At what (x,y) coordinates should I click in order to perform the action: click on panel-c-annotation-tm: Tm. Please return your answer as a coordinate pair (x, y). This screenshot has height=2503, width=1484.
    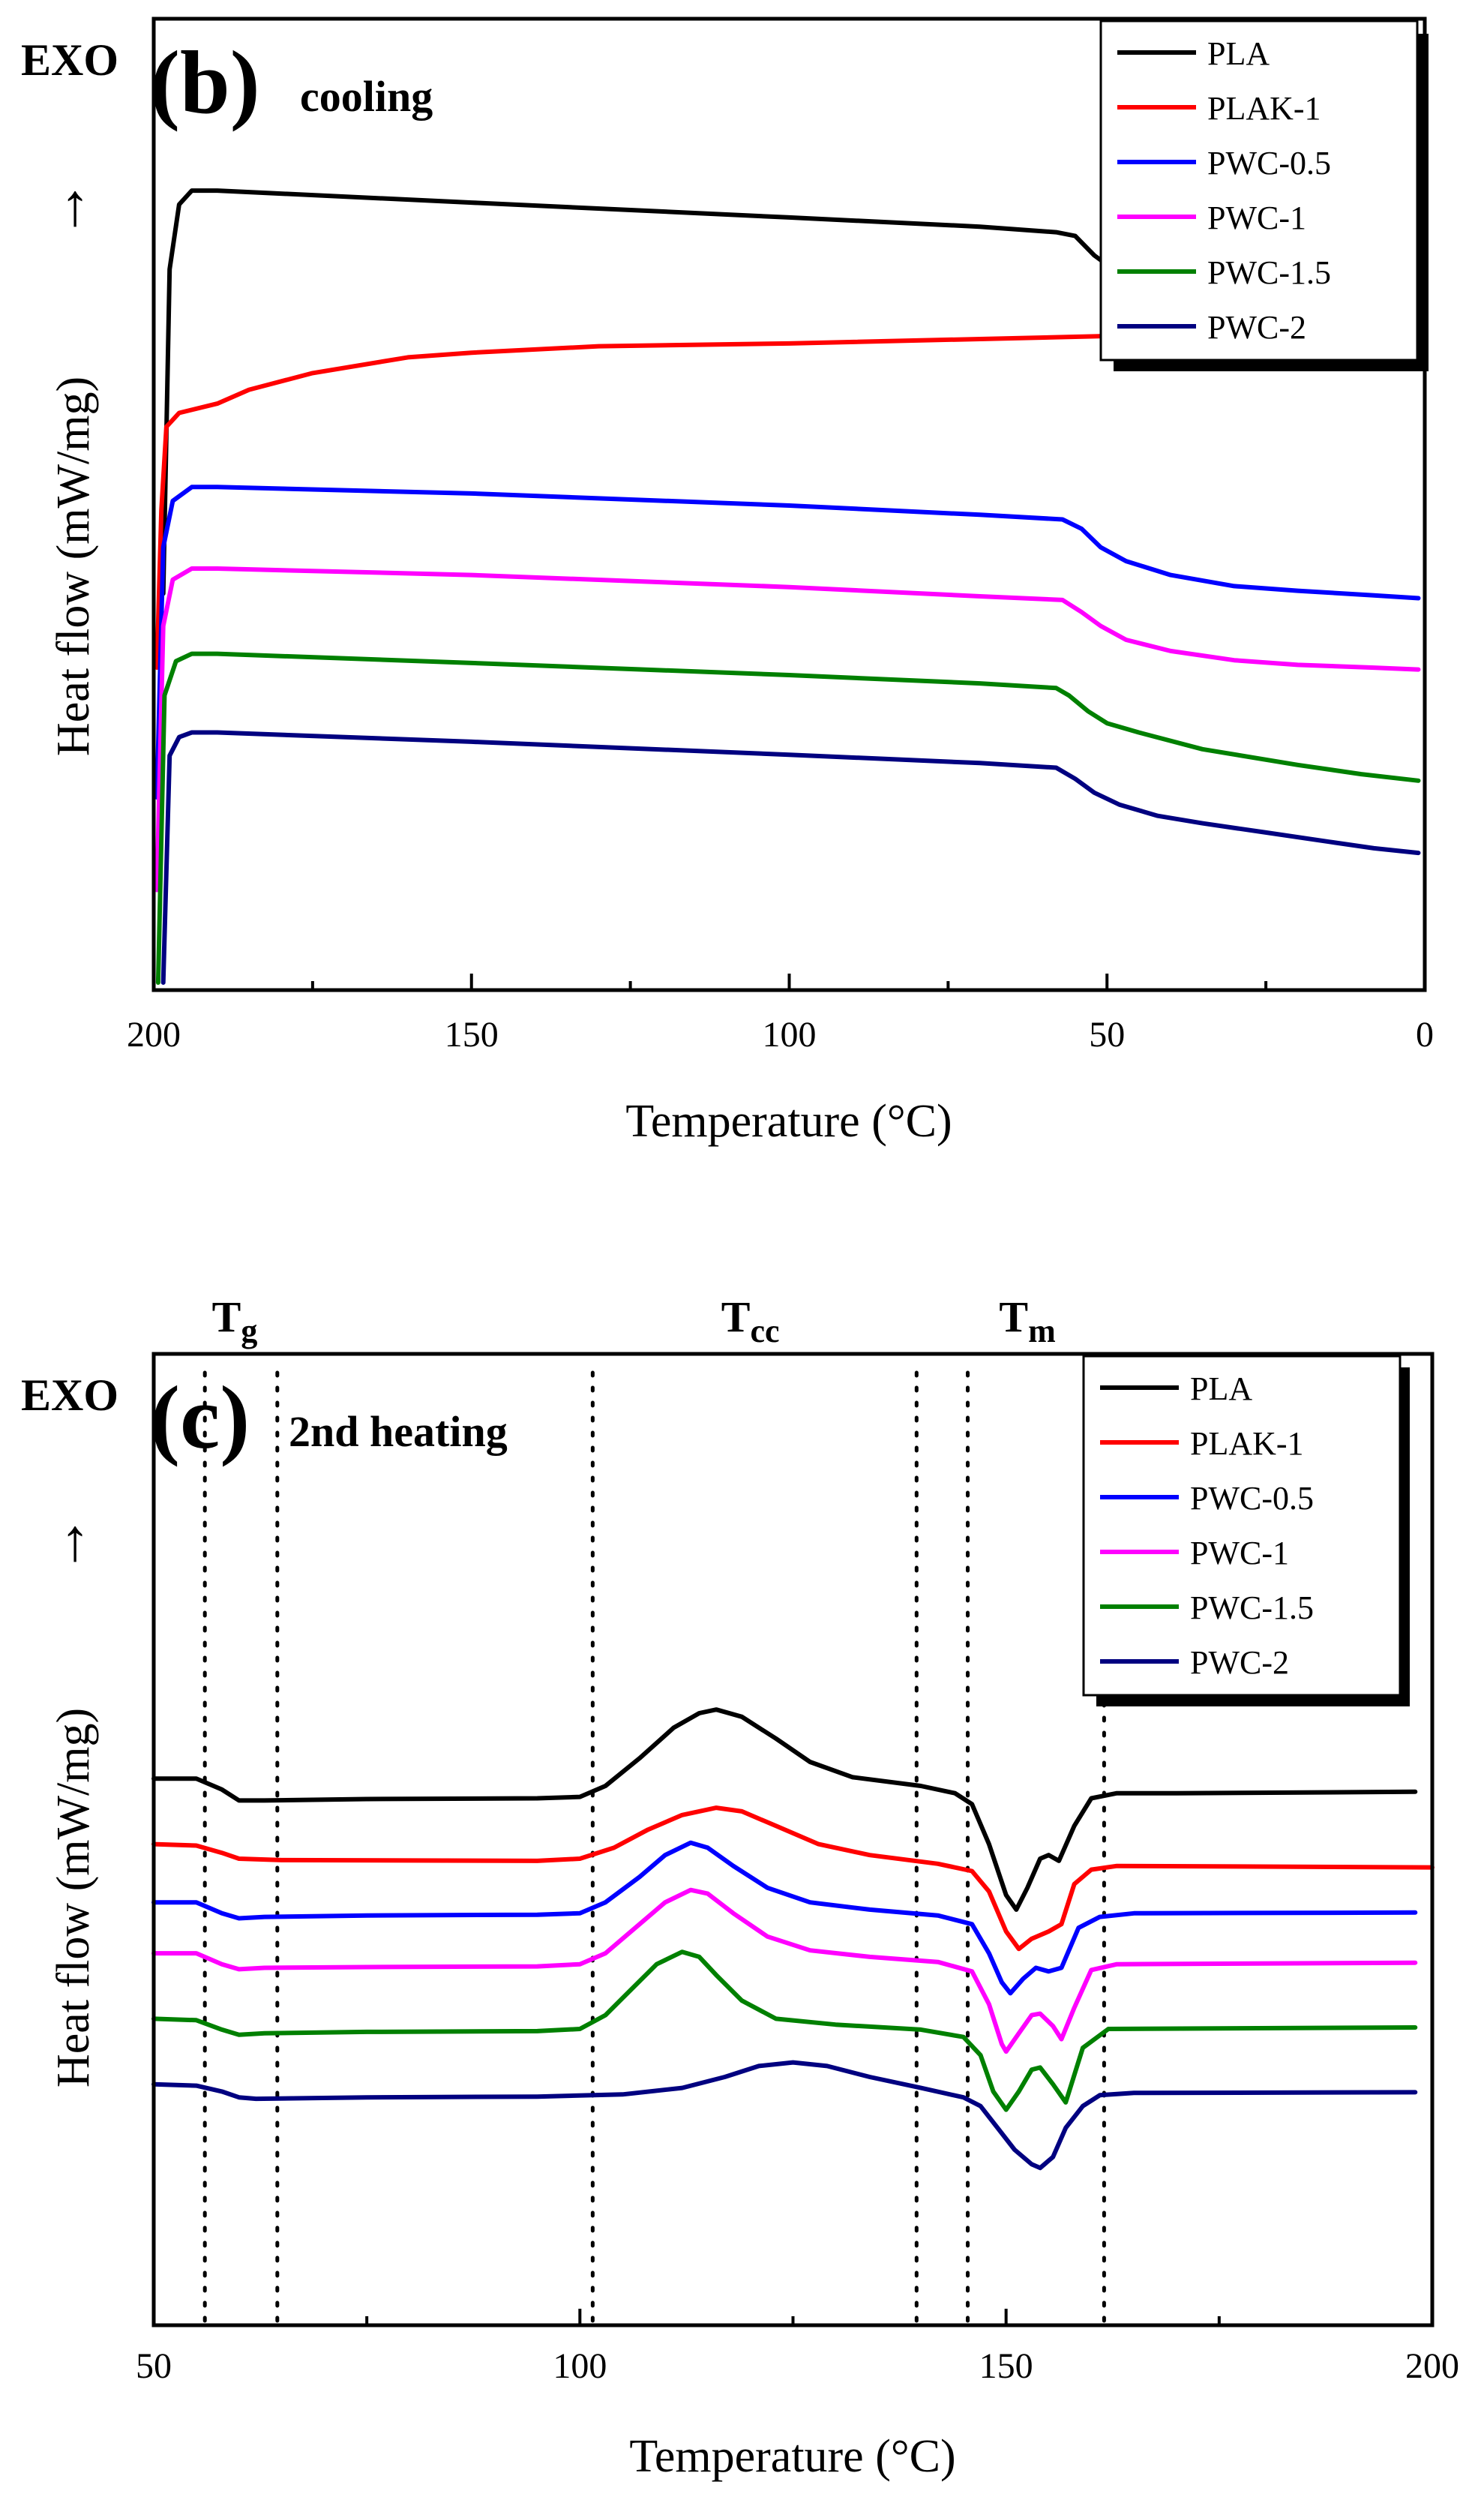
    Looking at the image, I should click on (1027, 1320).